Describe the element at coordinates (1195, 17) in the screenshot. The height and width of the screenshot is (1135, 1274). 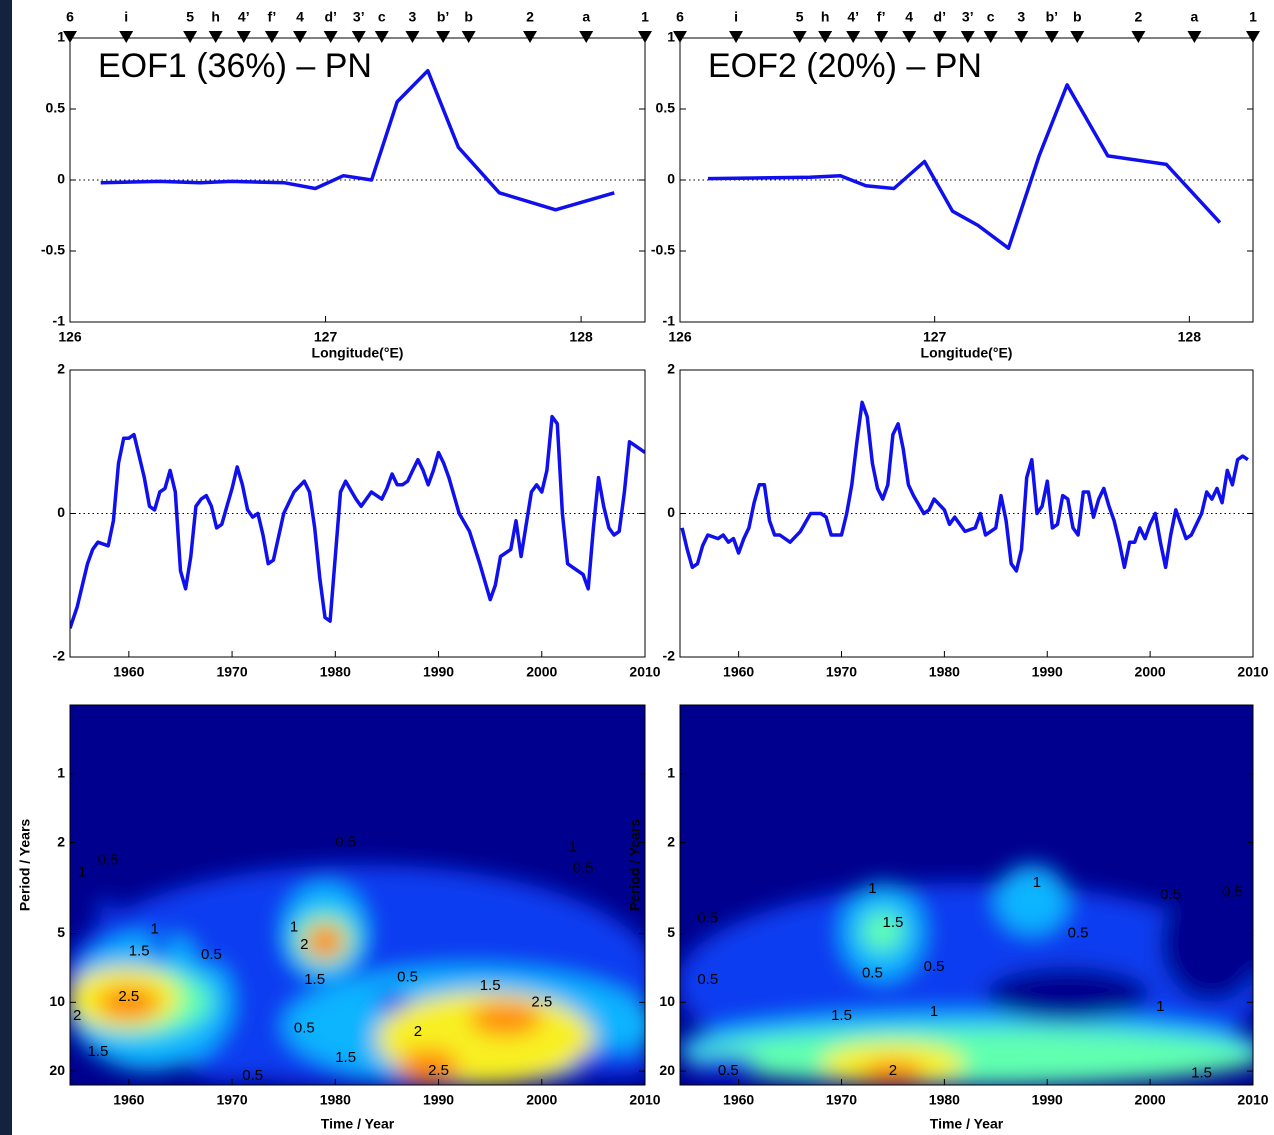
I see `station-label: a` at that location.